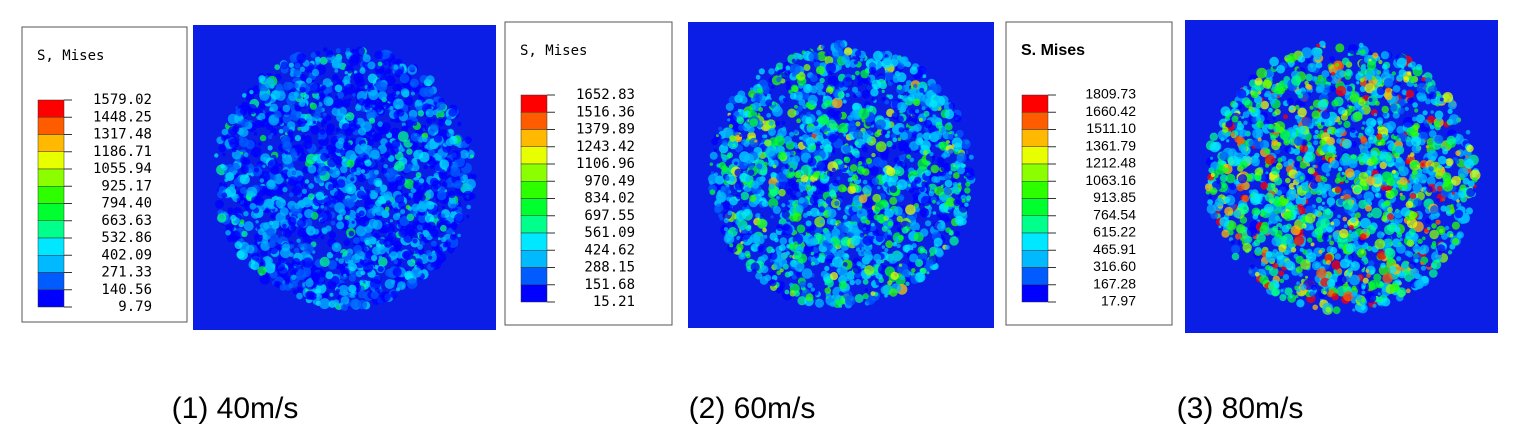 This screenshot has height=447, width=1519. I want to click on caption: (1) 40m/s, so click(235, 408).